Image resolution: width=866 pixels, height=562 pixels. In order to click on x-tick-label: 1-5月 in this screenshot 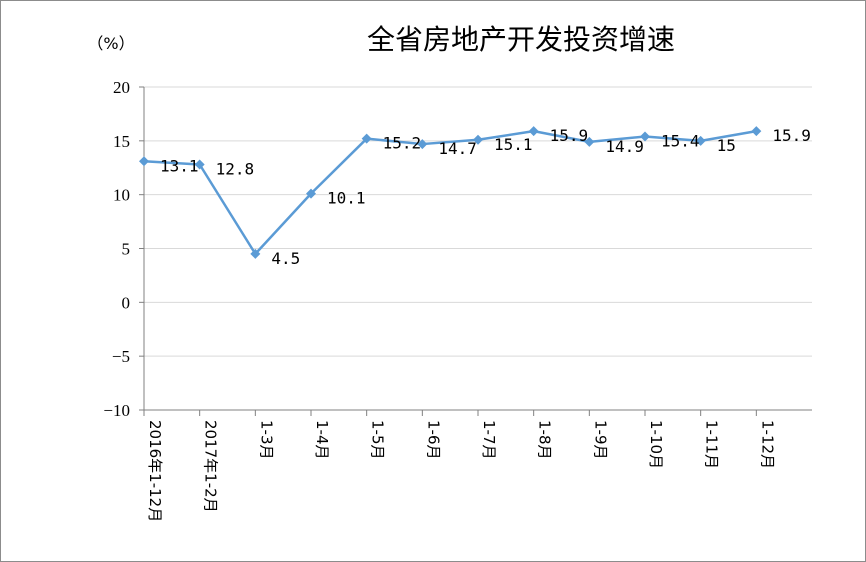, I will do `click(378, 440)`.